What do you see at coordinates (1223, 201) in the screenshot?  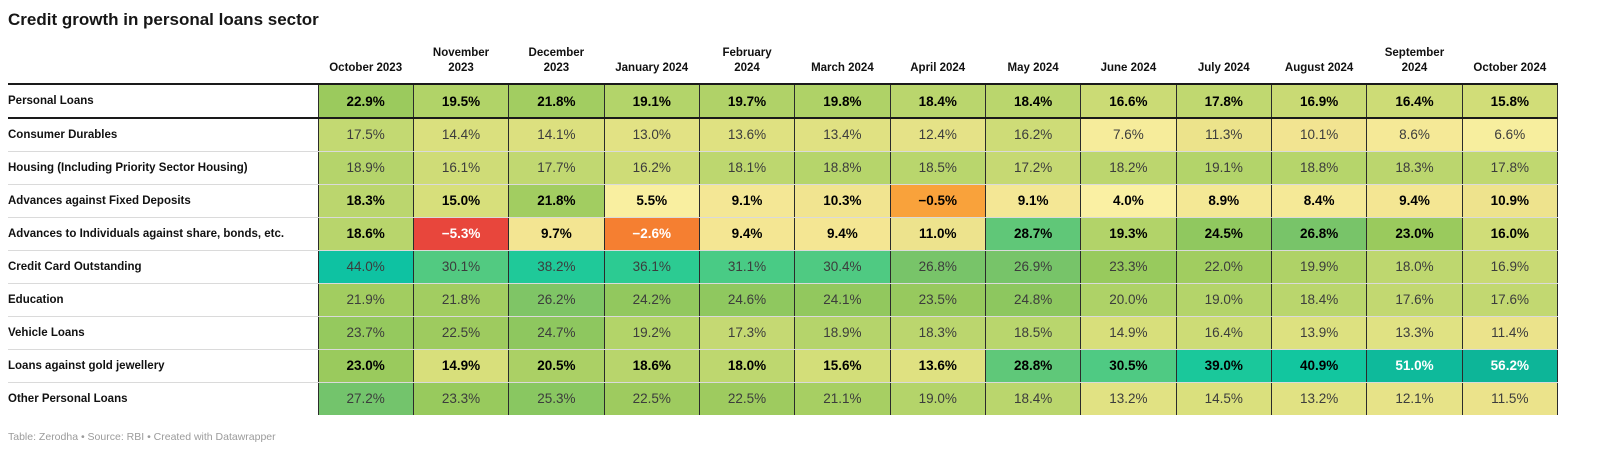 I see `heatmap-cell: 8.9%` at bounding box center [1223, 201].